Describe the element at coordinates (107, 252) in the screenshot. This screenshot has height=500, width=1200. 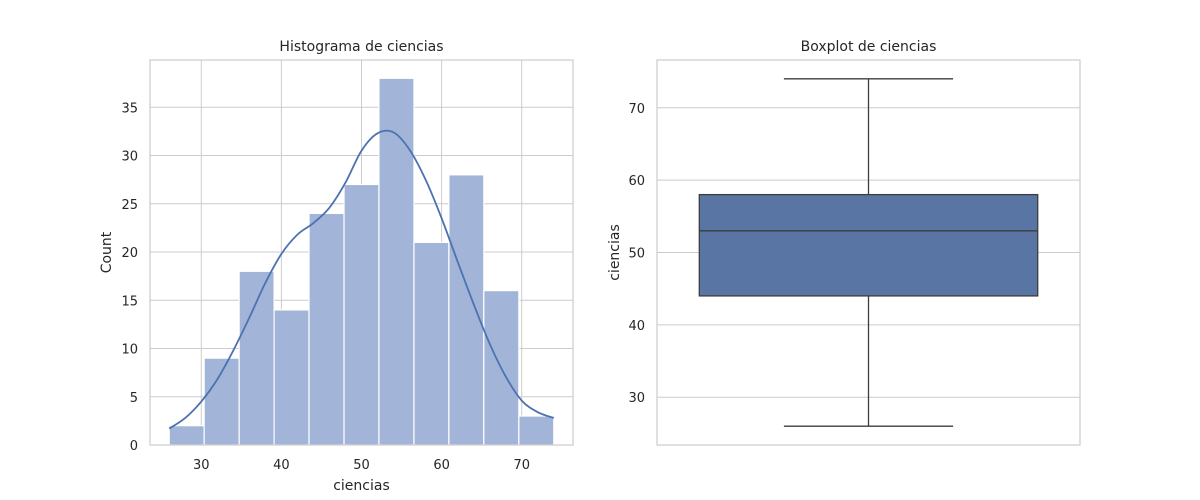
I see `hist-y-axis-label: Count` at that location.